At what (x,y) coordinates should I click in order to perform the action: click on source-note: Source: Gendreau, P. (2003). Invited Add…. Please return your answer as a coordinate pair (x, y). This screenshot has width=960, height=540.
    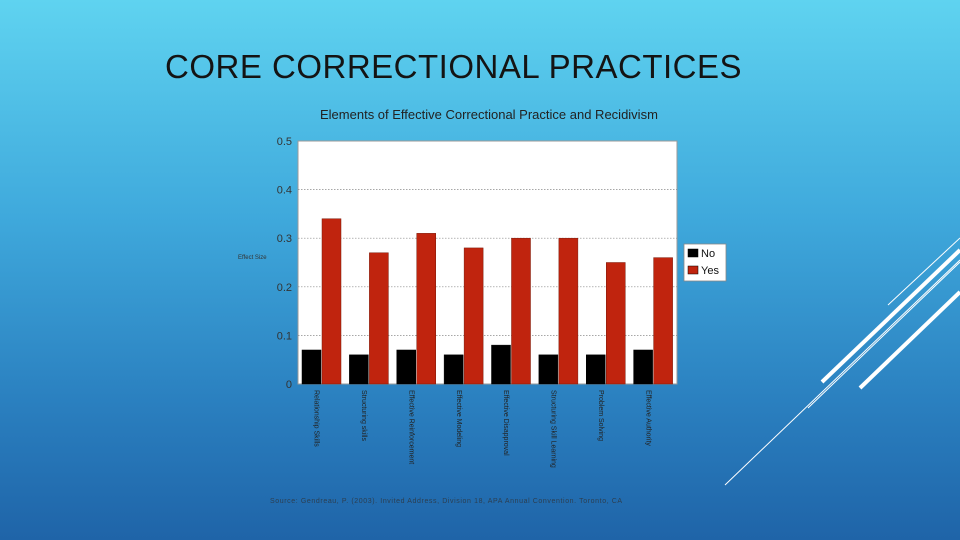
    Looking at the image, I should click on (446, 501).